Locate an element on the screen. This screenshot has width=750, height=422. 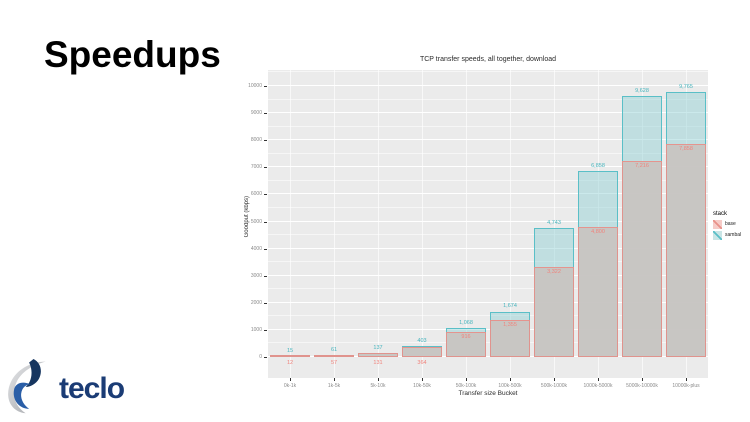
y-axis-tick-label: 5000 is located at coordinates (256, 221).